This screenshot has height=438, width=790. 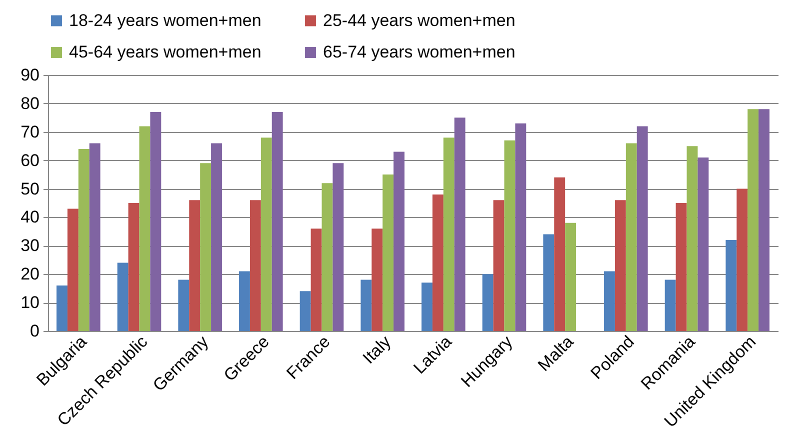 What do you see at coordinates (35, 331) in the screenshot?
I see `y-tick-label: 0` at bounding box center [35, 331].